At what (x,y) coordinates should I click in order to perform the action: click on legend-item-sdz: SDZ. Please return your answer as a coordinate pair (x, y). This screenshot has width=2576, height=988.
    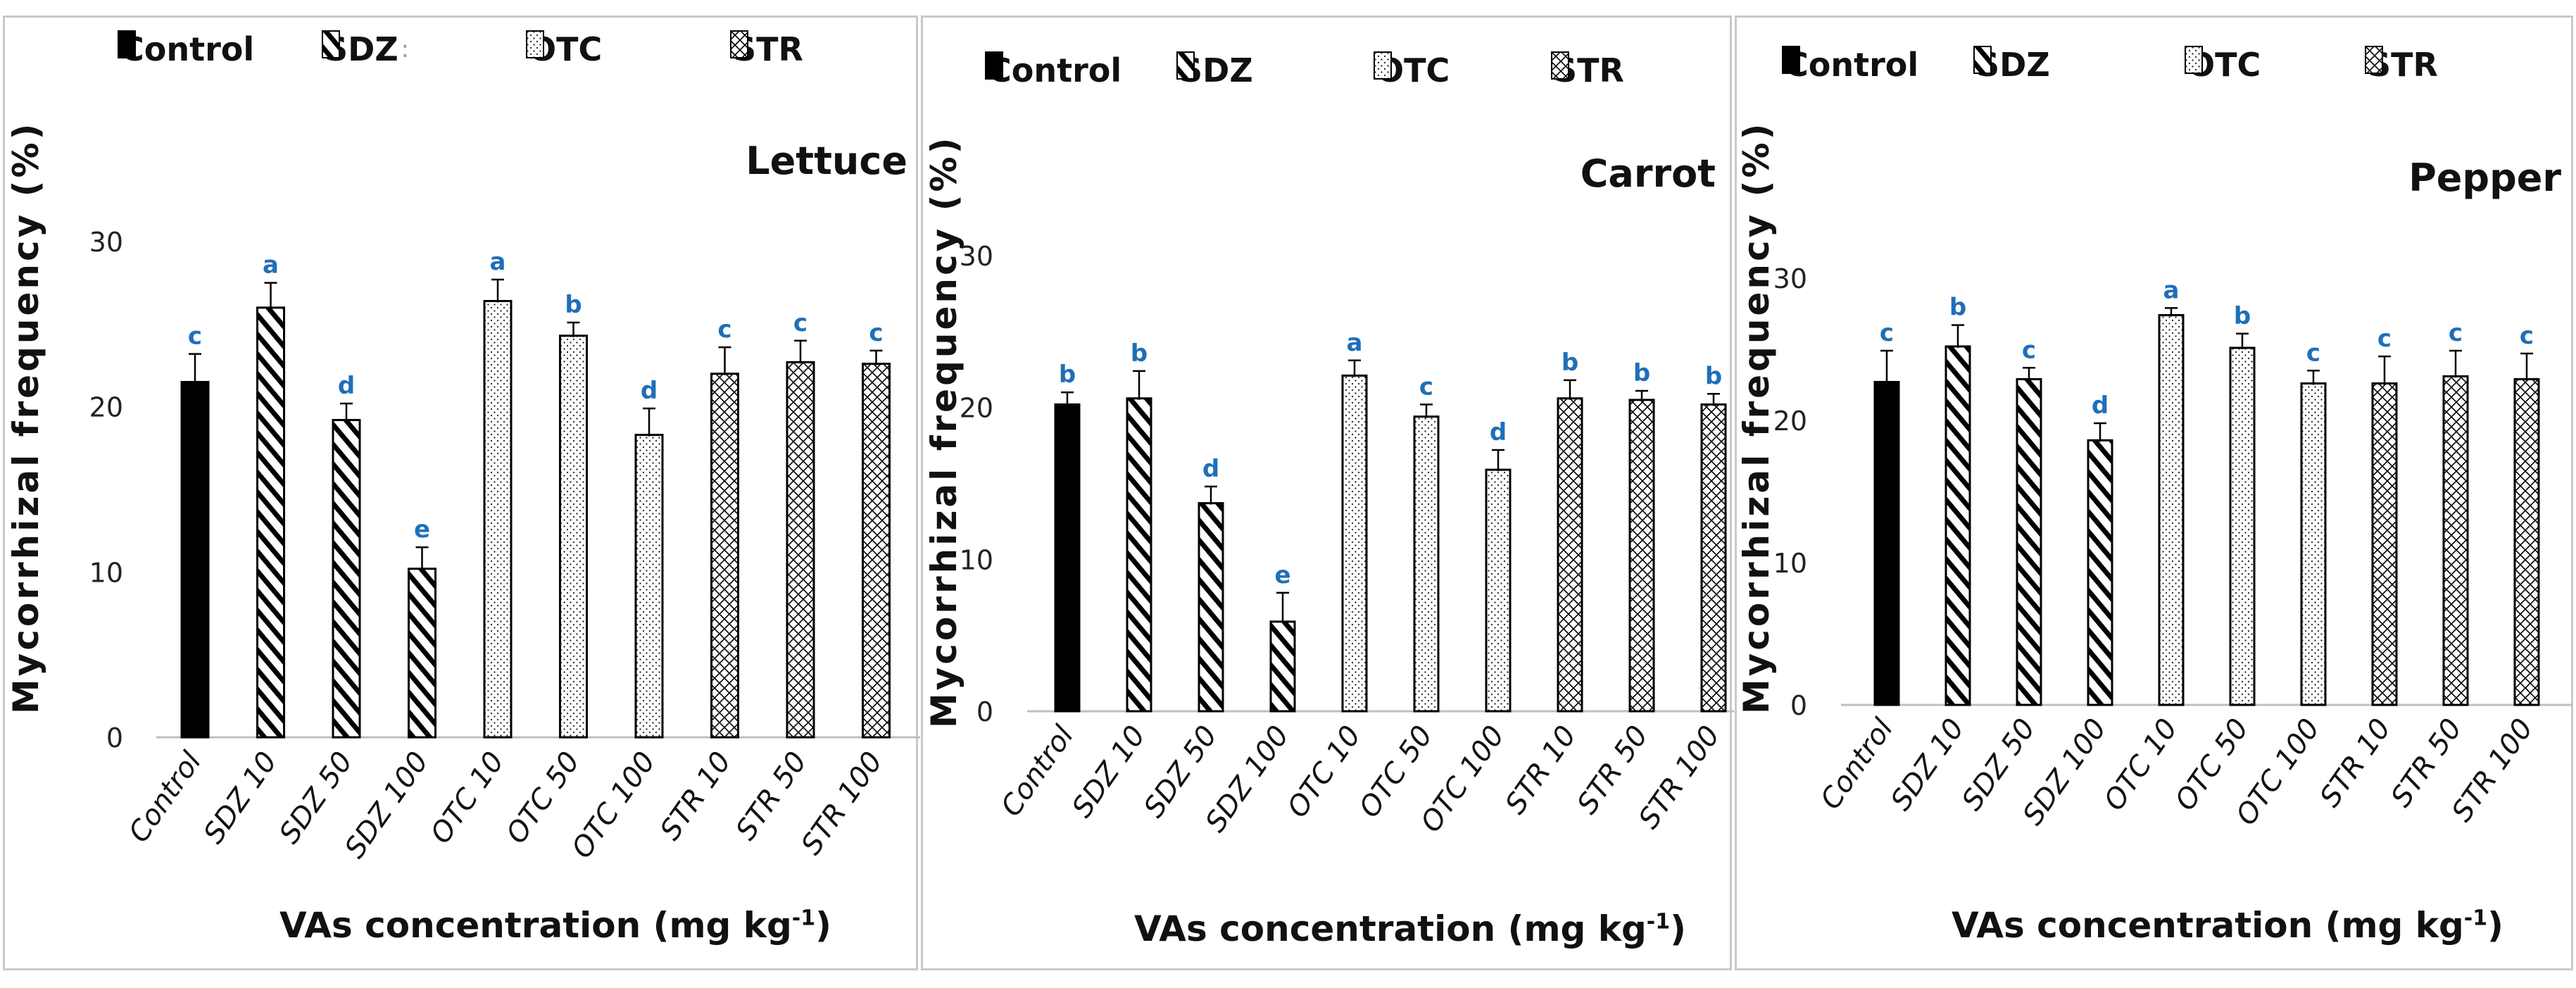
    Looking at the image, I should click on (1214, 70).